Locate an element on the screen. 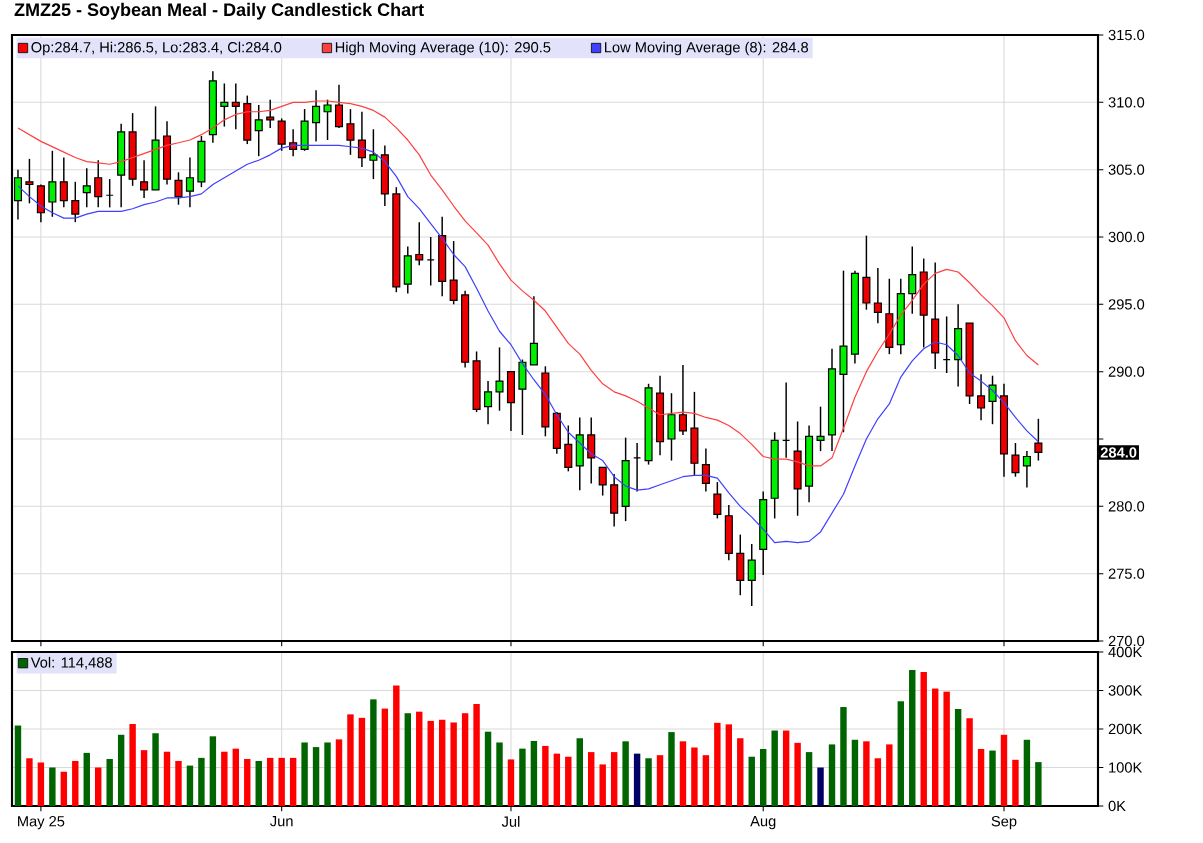  y-tick-label: 280.0 is located at coordinates (1126, 506).